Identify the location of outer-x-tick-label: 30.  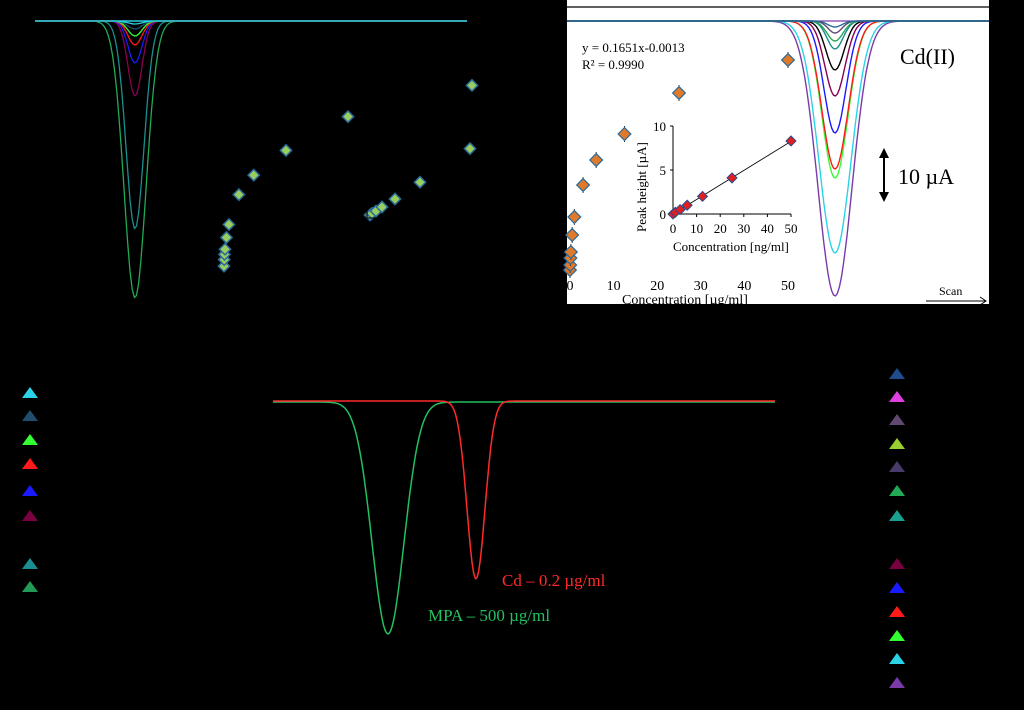
(701, 286).